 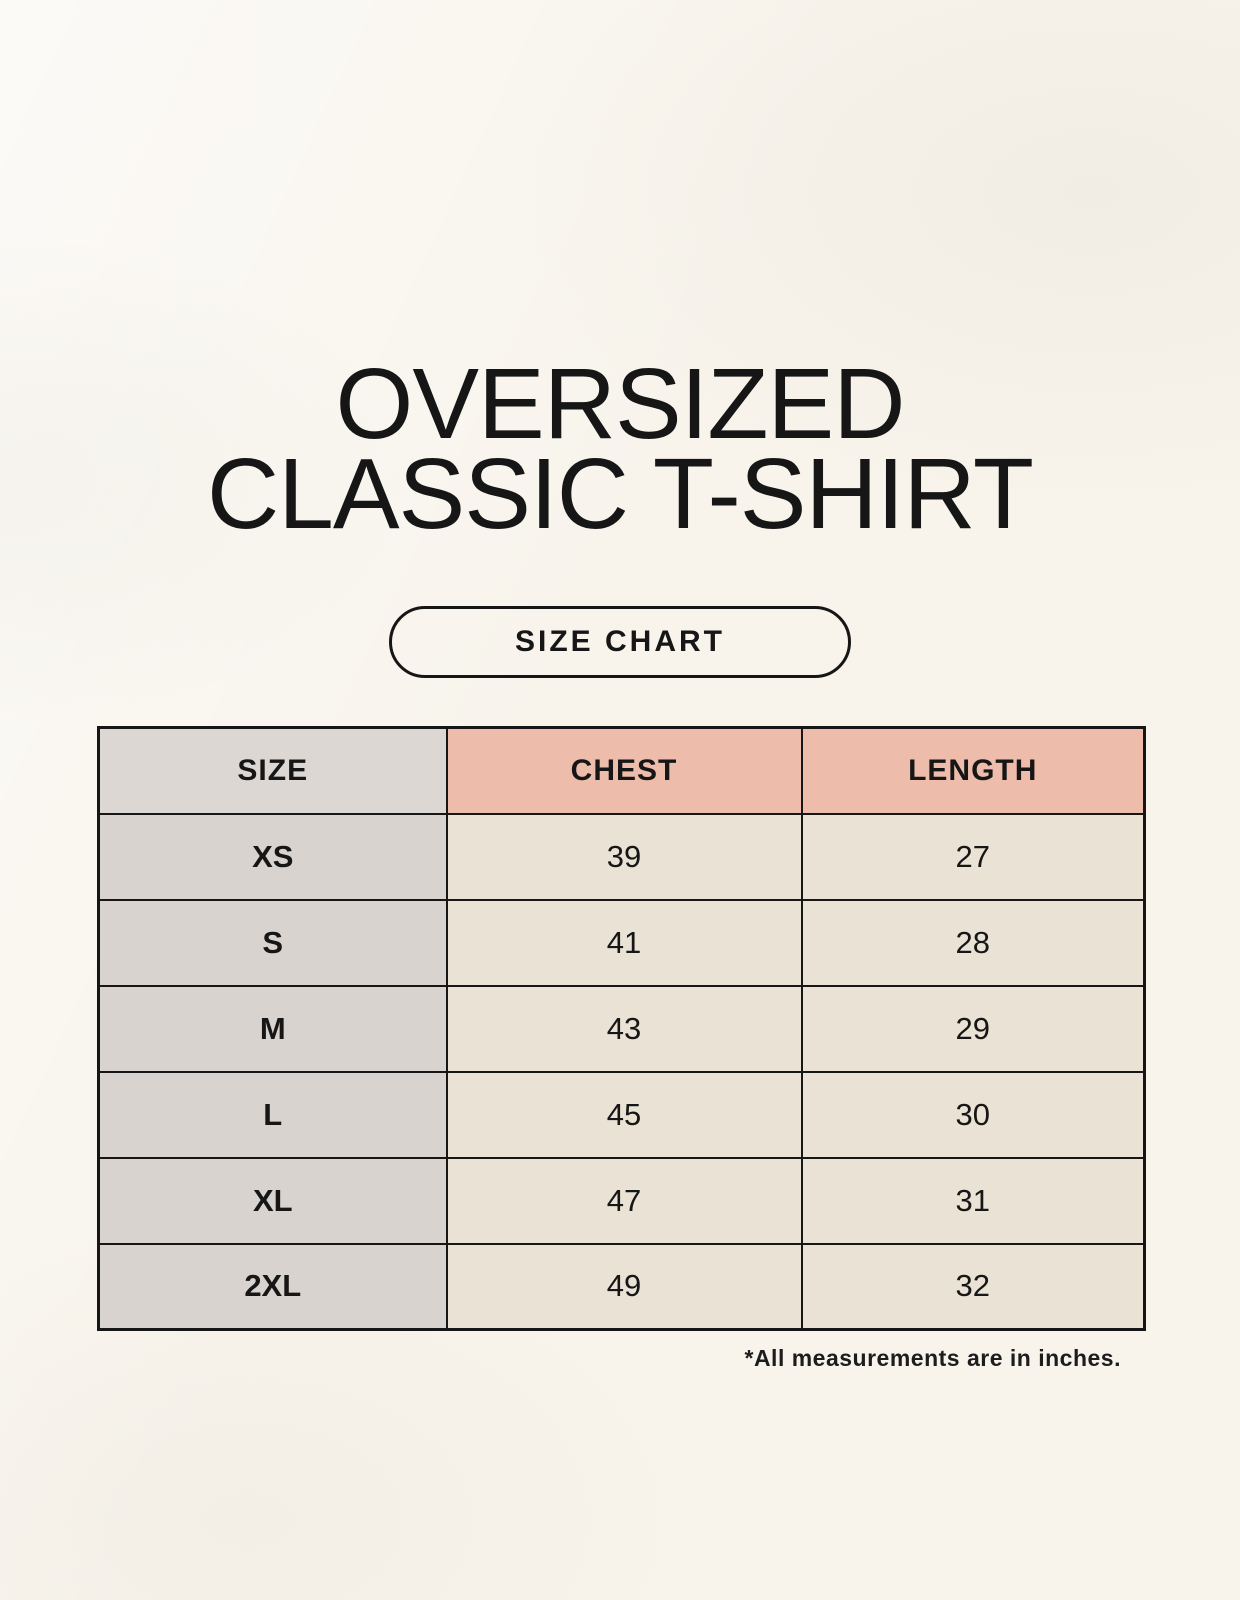 I want to click on table-row: L 45 30, so click(x=621, y=1114).